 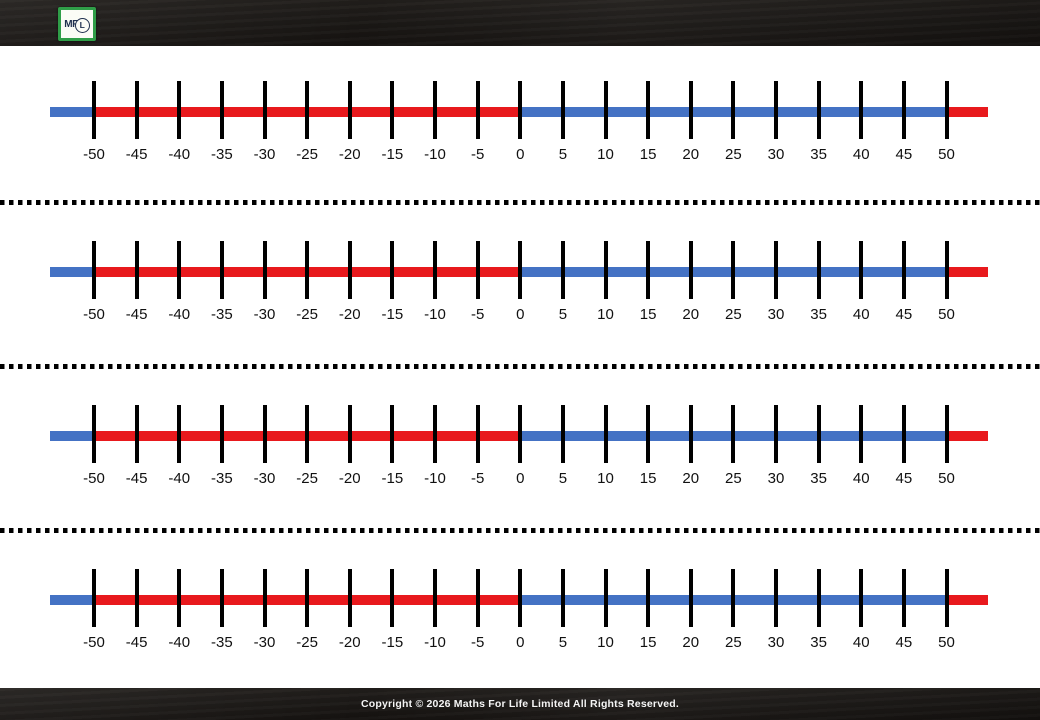 I want to click on mfl-logo: MF L, so click(x=77, y=24).